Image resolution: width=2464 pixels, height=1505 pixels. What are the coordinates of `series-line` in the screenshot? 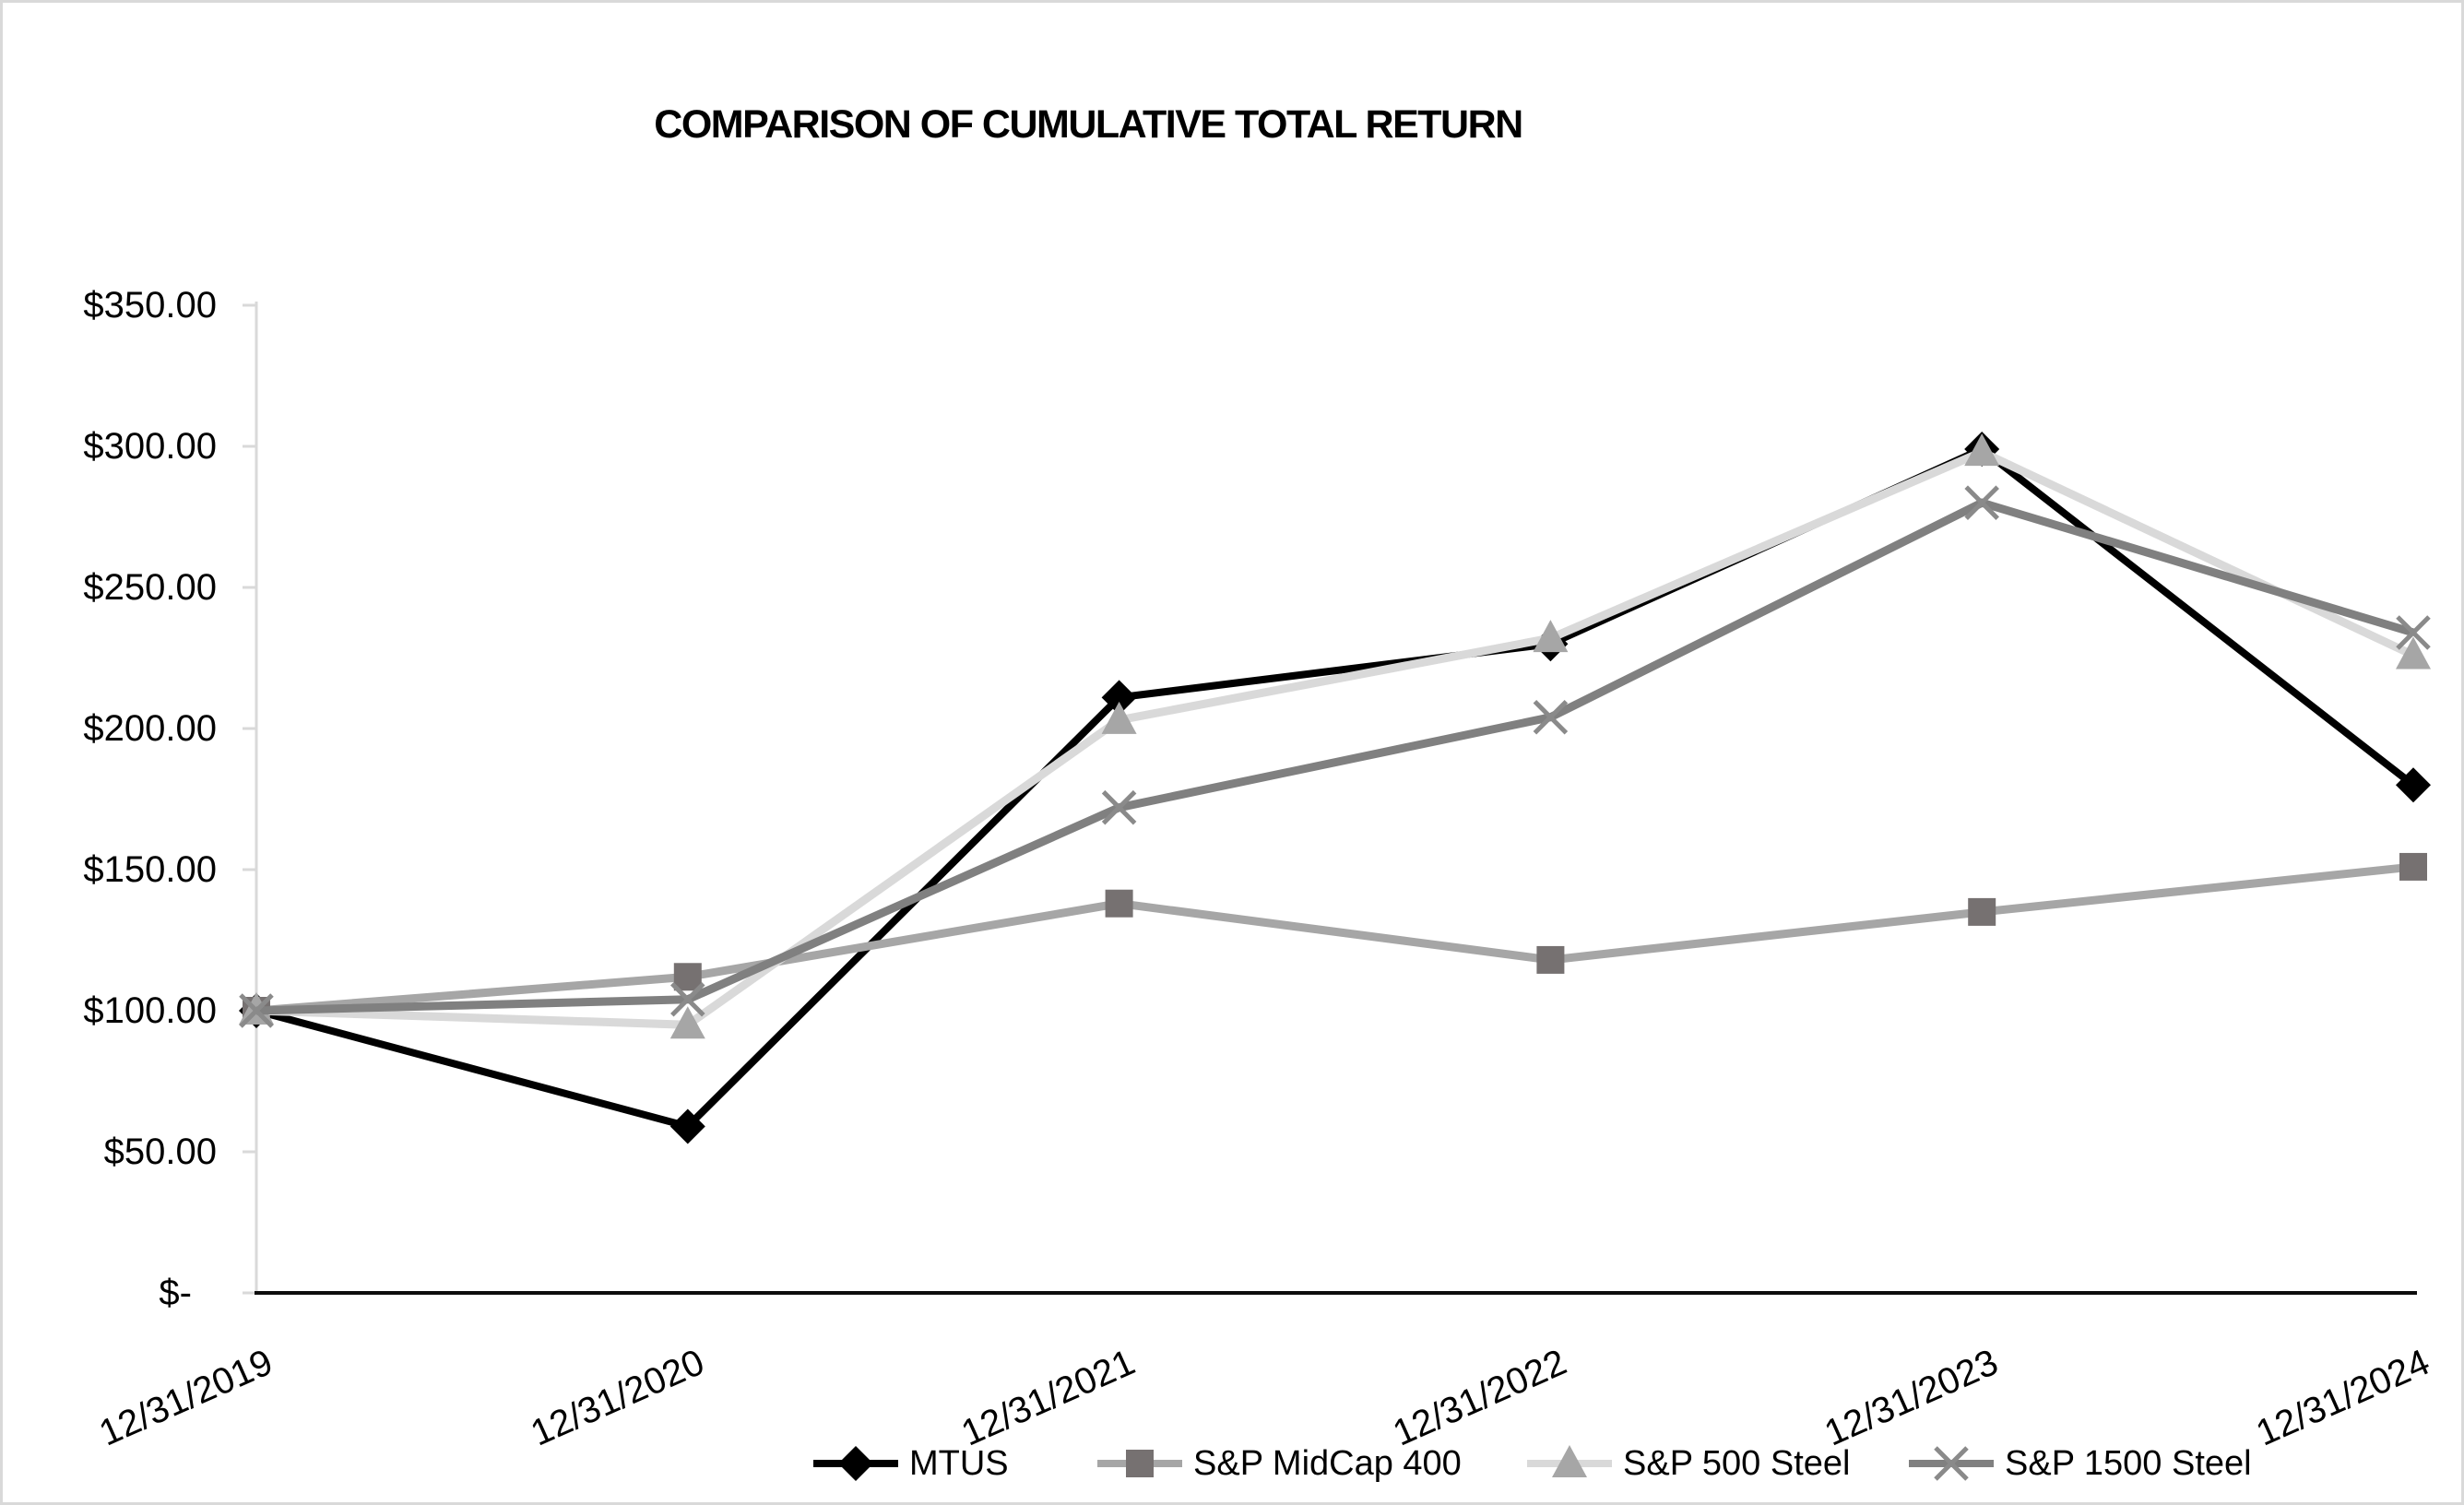 It's located at (1335, 938).